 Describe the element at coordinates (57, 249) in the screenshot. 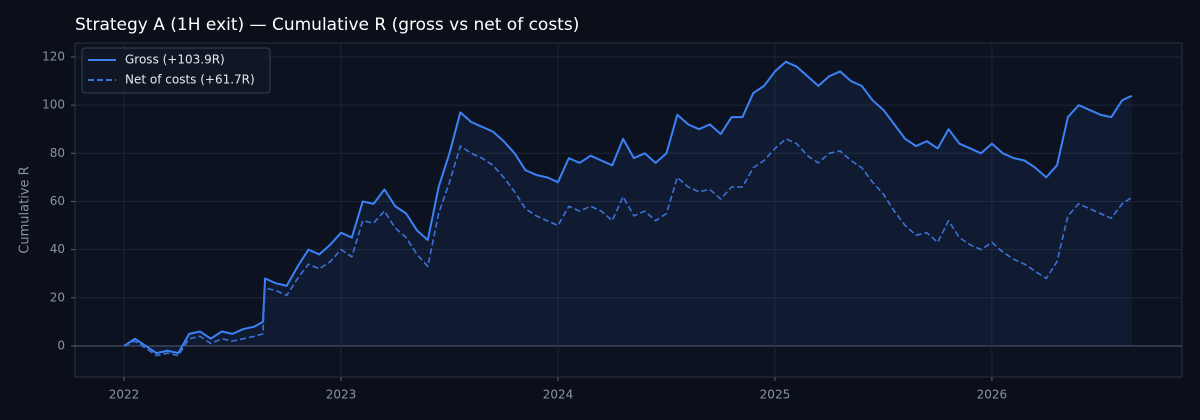

I see `y-tick-label: 40` at that location.